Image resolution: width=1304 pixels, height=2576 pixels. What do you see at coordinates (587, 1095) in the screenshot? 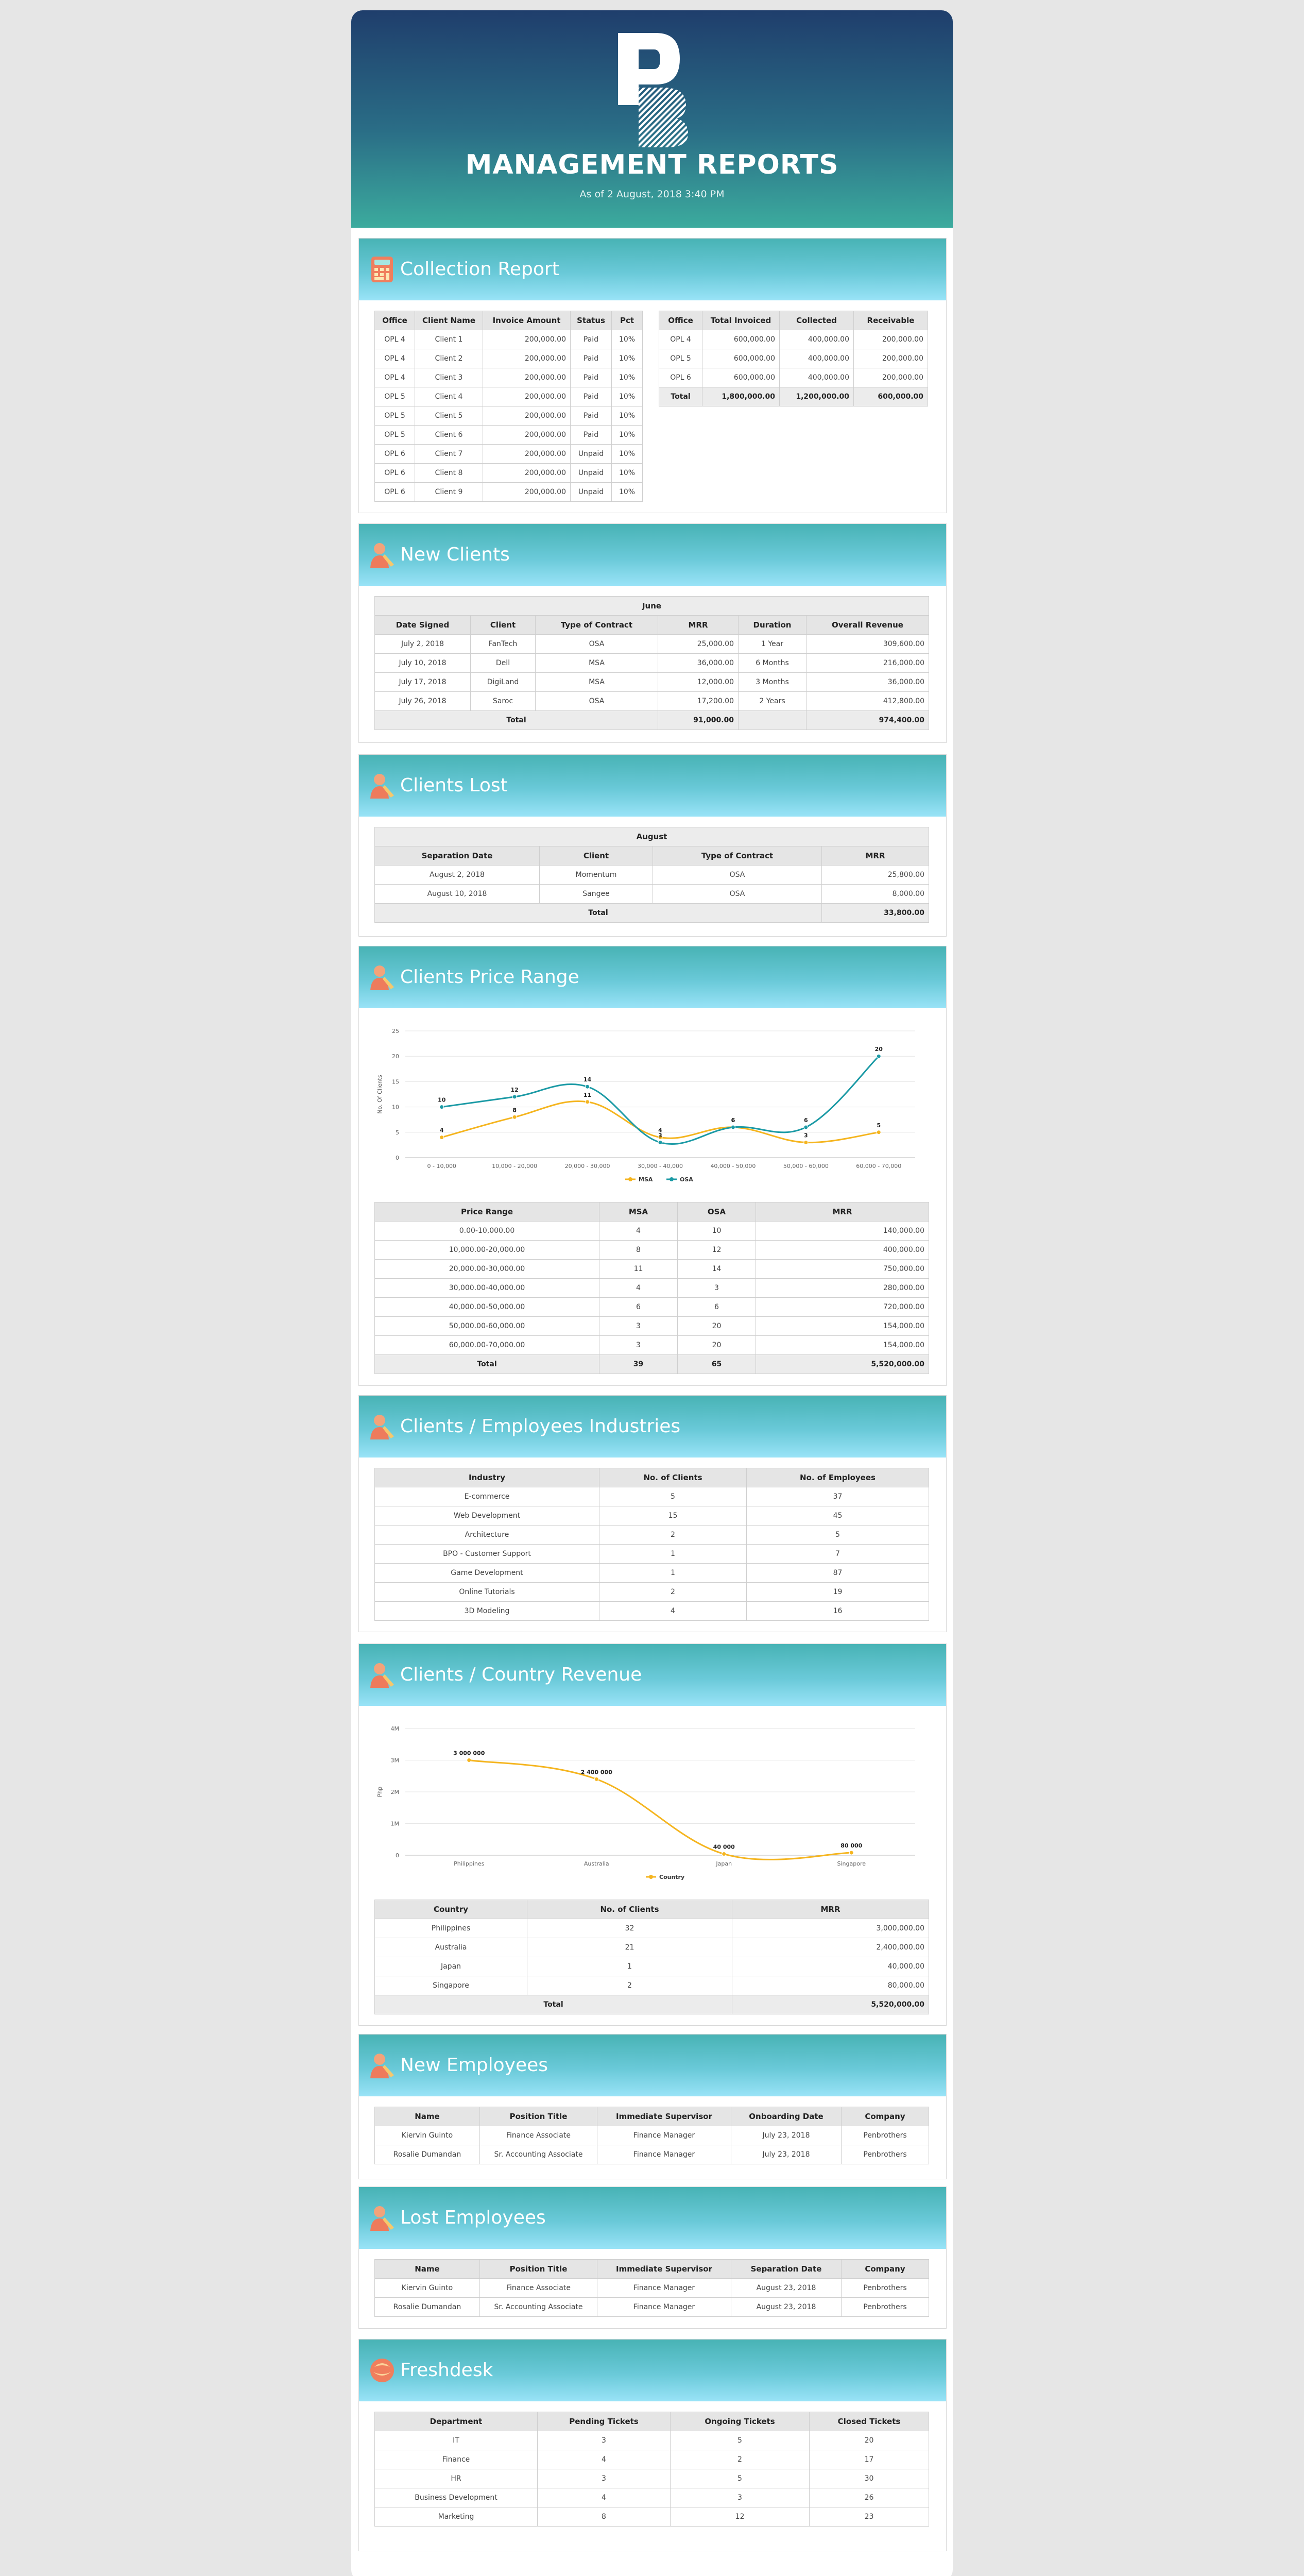
I see `data-label: 11` at bounding box center [587, 1095].